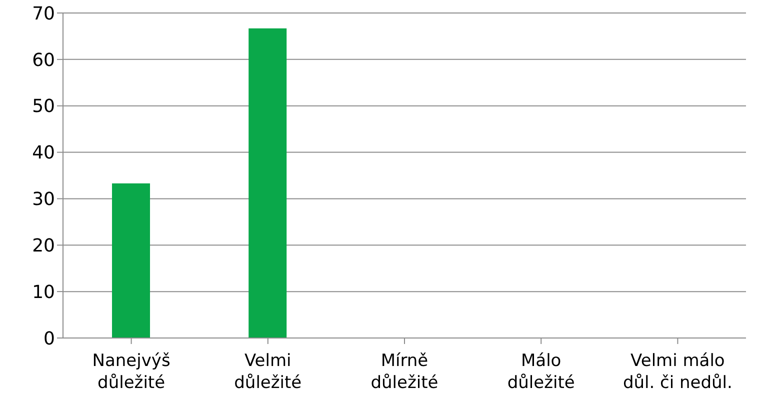 The width and height of the screenshot is (766, 418). Describe the element at coordinates (131, 372) in the screenshot. I see `x-tick-label: Nanejvýš důležité` at that location.